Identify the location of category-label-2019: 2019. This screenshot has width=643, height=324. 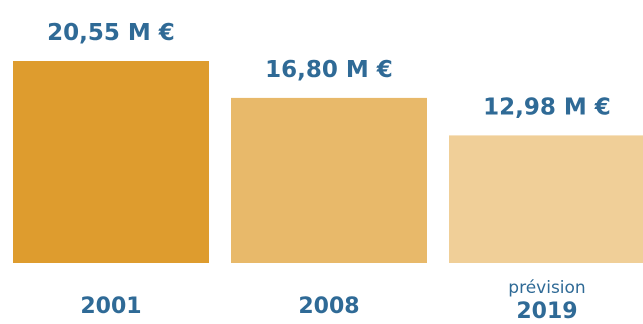
(546, 311).